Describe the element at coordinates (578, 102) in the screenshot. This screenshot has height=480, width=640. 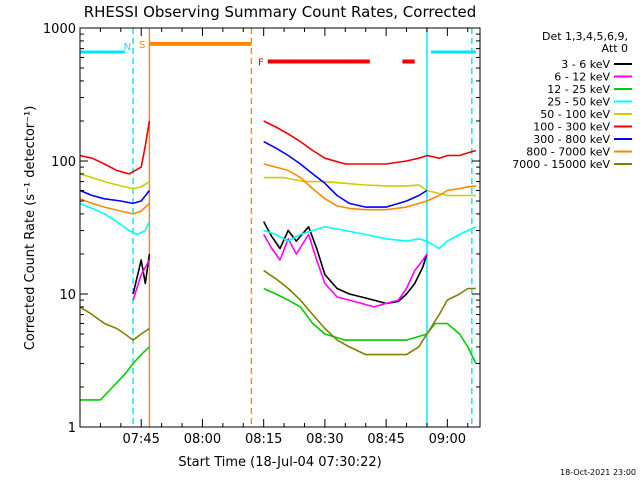
I see `legend-label-4: 25 - 50 keV` at that location.